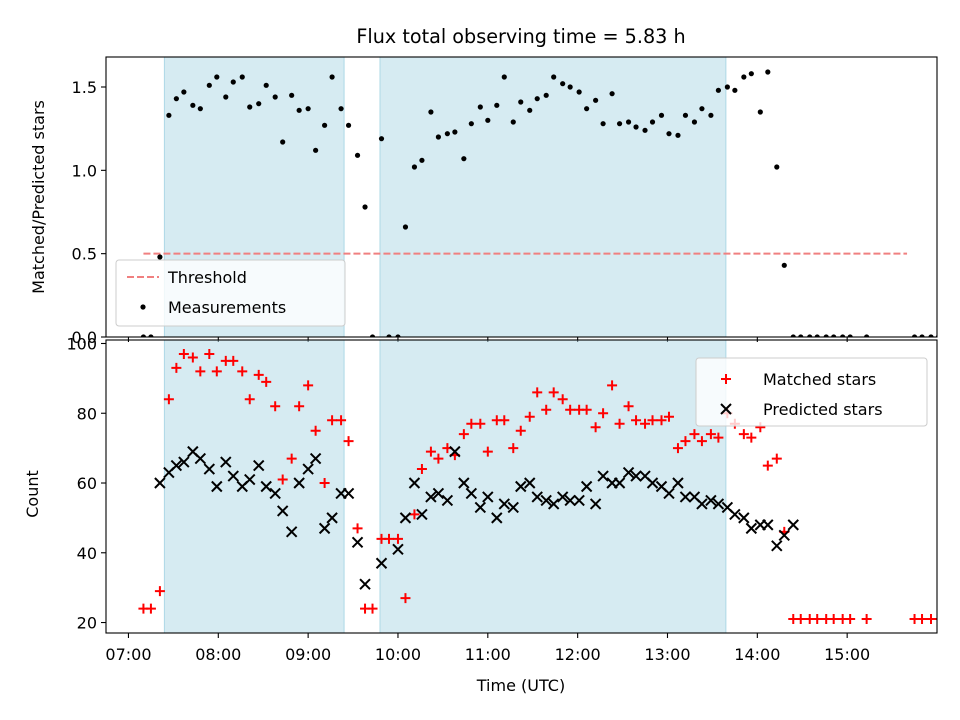 Image resolution: width=960 pixels, height=720 pixels. Describe the element at coordinates (143, 307) in the screenshot. I see `legend-measurements-swatch` at that location.